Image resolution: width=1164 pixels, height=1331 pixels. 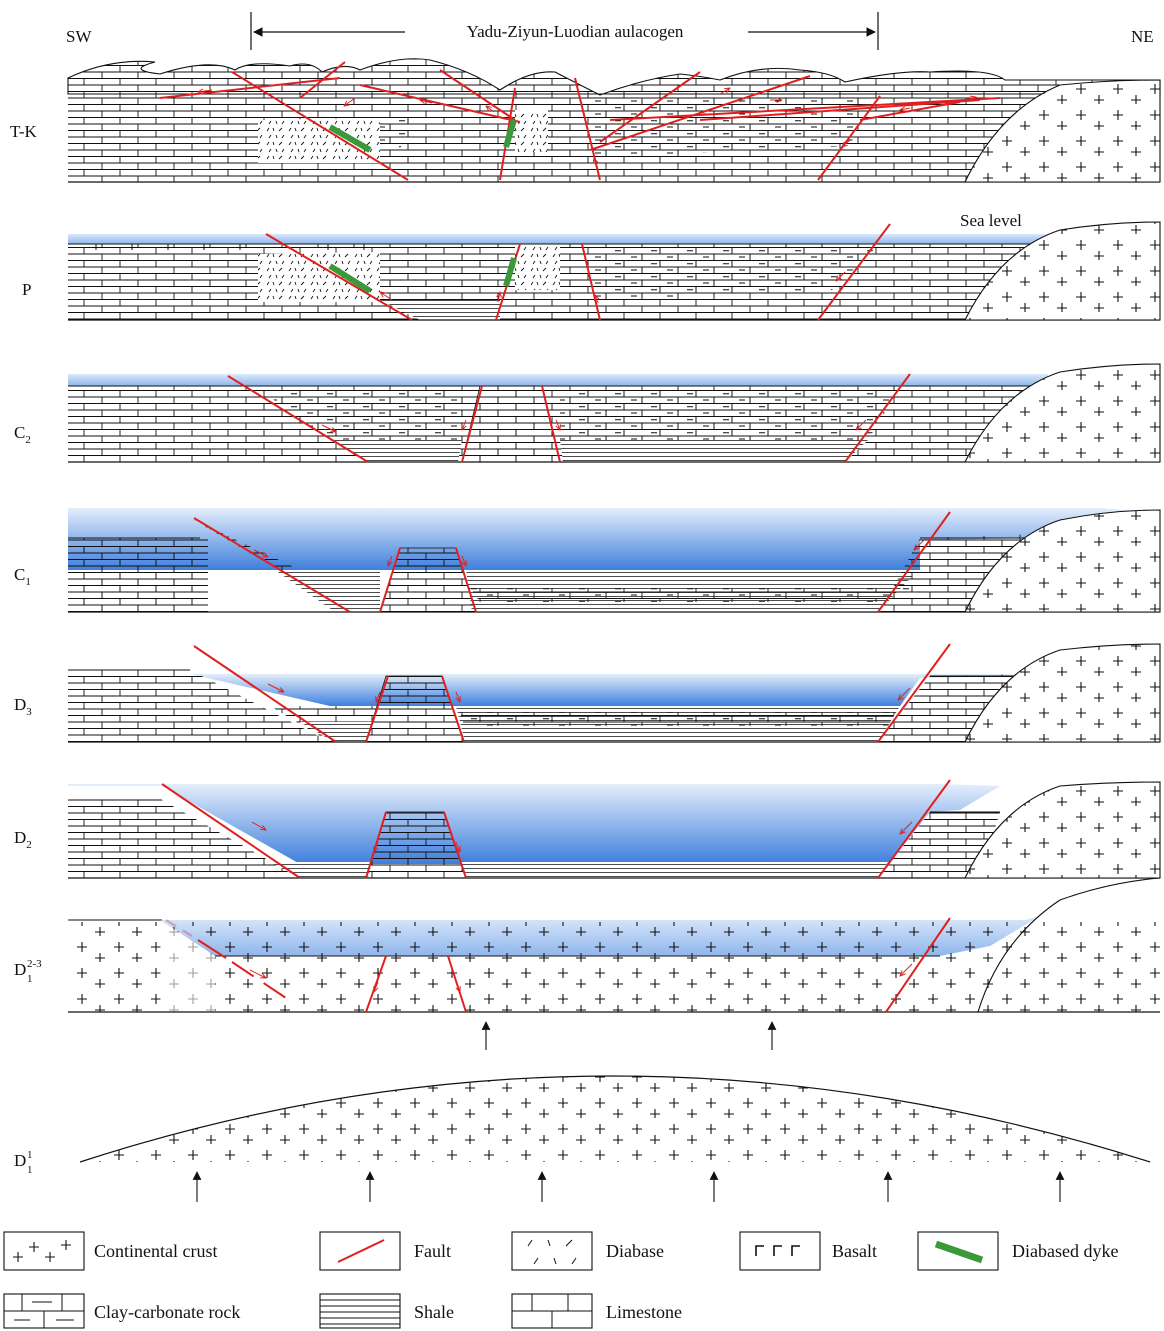 What do you see at coordinates (138, 575) in the screenshot?
I see `c1-limestone-sw` at bounding box center [138, 575].